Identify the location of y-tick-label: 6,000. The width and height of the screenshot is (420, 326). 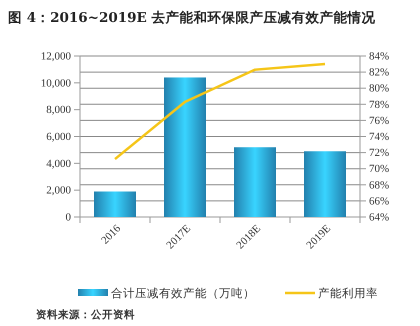
(59, 137).